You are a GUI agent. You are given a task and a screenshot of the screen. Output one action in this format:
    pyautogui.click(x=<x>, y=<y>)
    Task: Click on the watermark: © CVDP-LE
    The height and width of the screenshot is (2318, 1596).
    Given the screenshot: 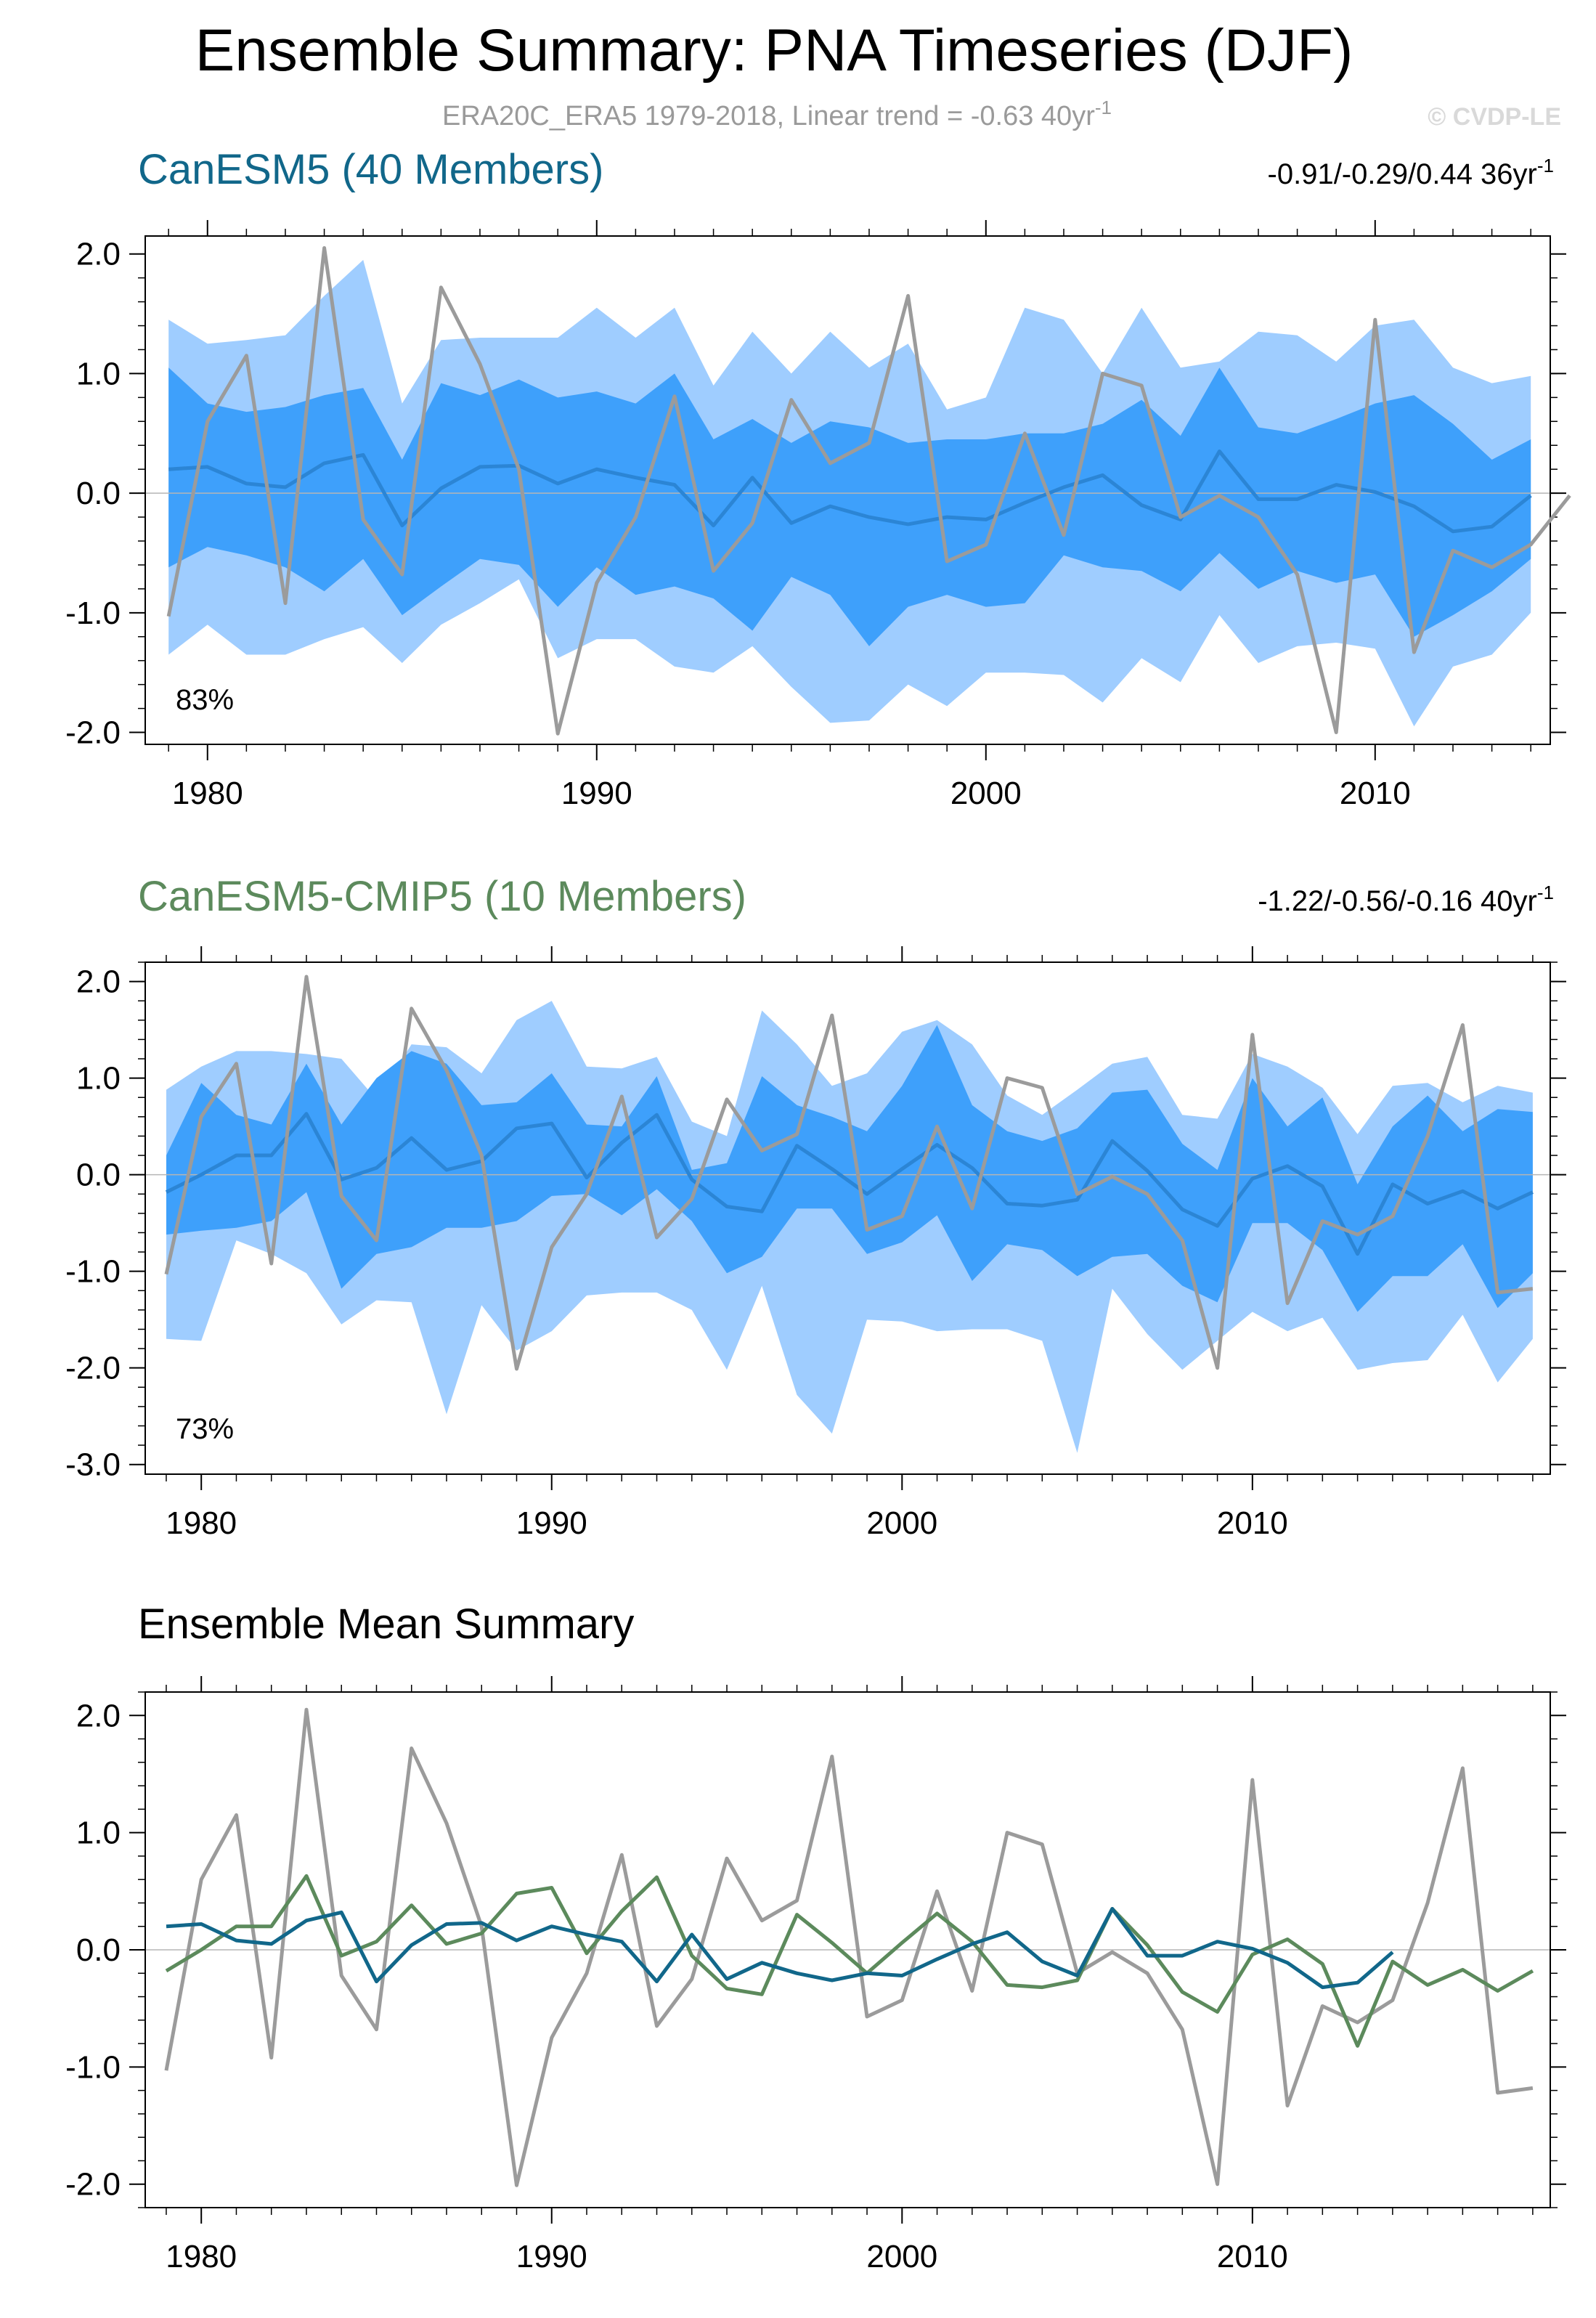 What is the action you would take?
    pyautogui.click(x=1494, y=117)
    